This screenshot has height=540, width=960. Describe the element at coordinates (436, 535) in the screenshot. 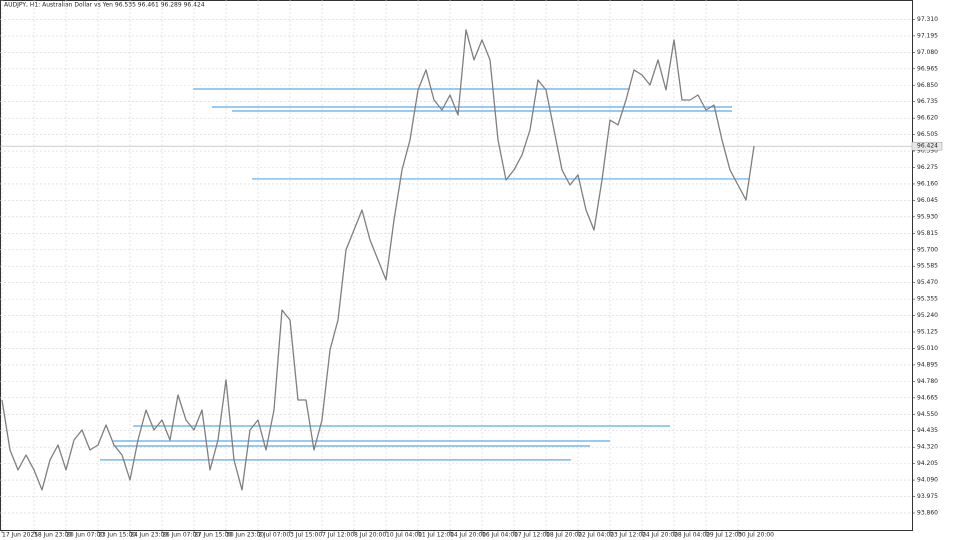

I see `x-tick-label: 11 Jul 12:00` at that location.